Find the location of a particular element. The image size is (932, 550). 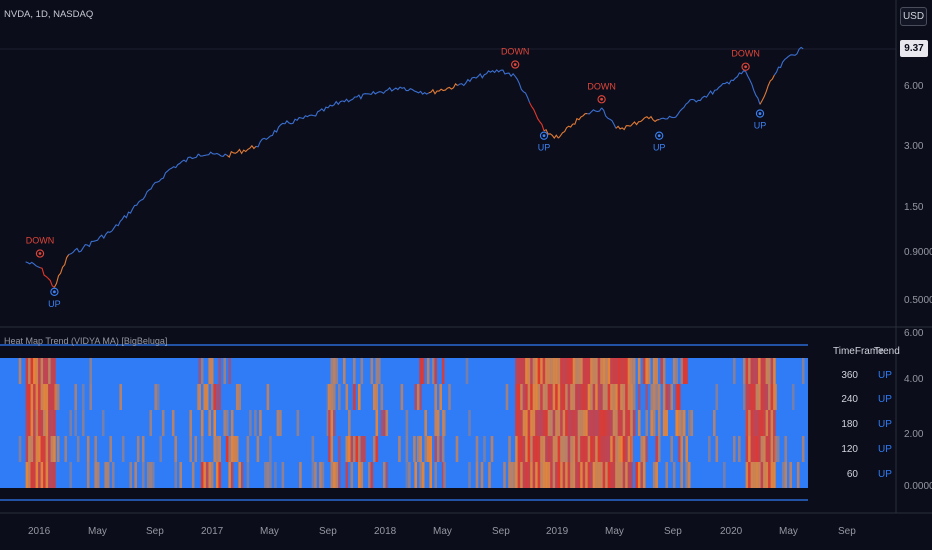

currency-button: USD is located at coordinates (913, 16).